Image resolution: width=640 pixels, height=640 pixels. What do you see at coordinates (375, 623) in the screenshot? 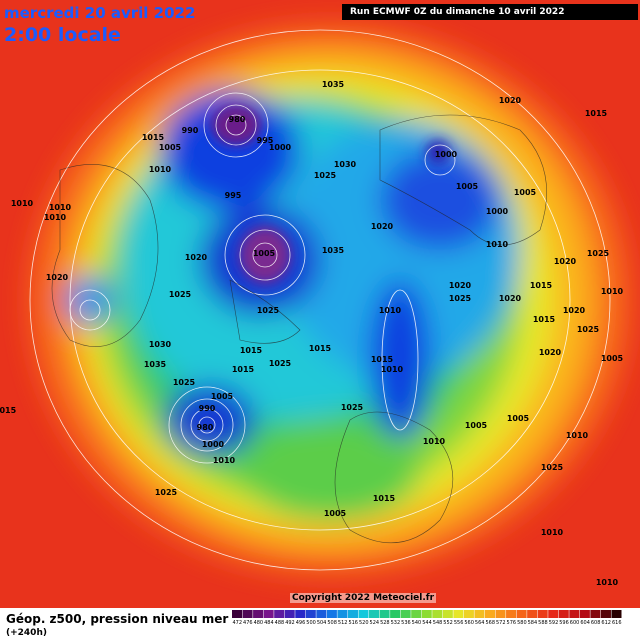
I see `scale-label: 524` at bounding box center [375, 623].